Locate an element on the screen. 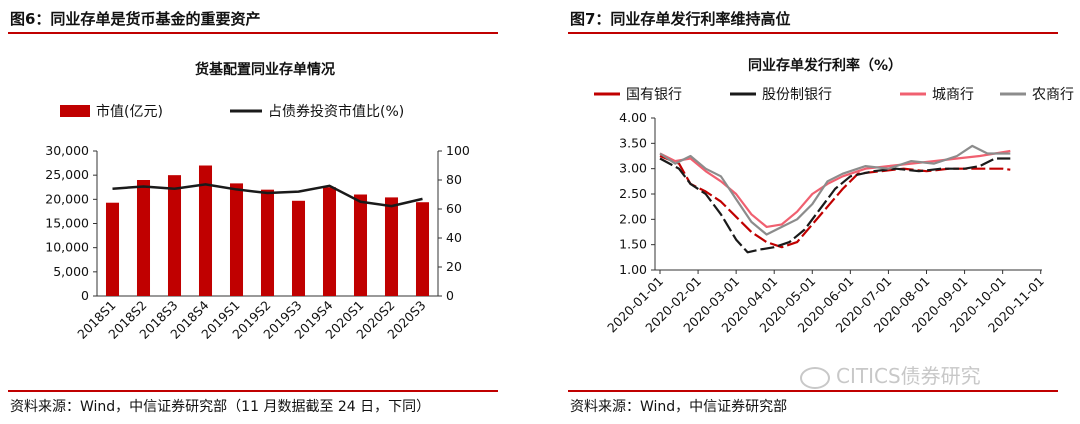 Image resolution: width=1080 pixels, height=424 pixels. y-tick-label: 4.00 is located at coordinates (633, 117).